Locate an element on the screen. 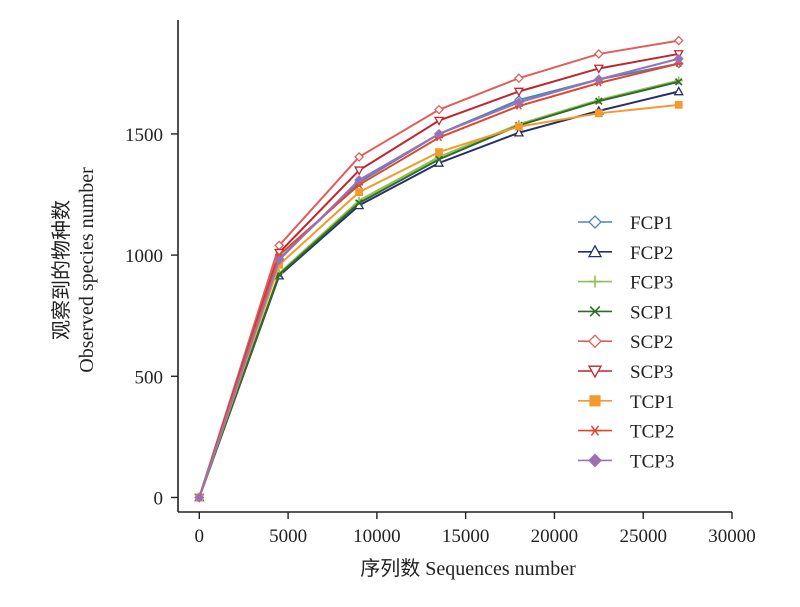  x-tick-label: 15000 is located at coordinates (466, 536).